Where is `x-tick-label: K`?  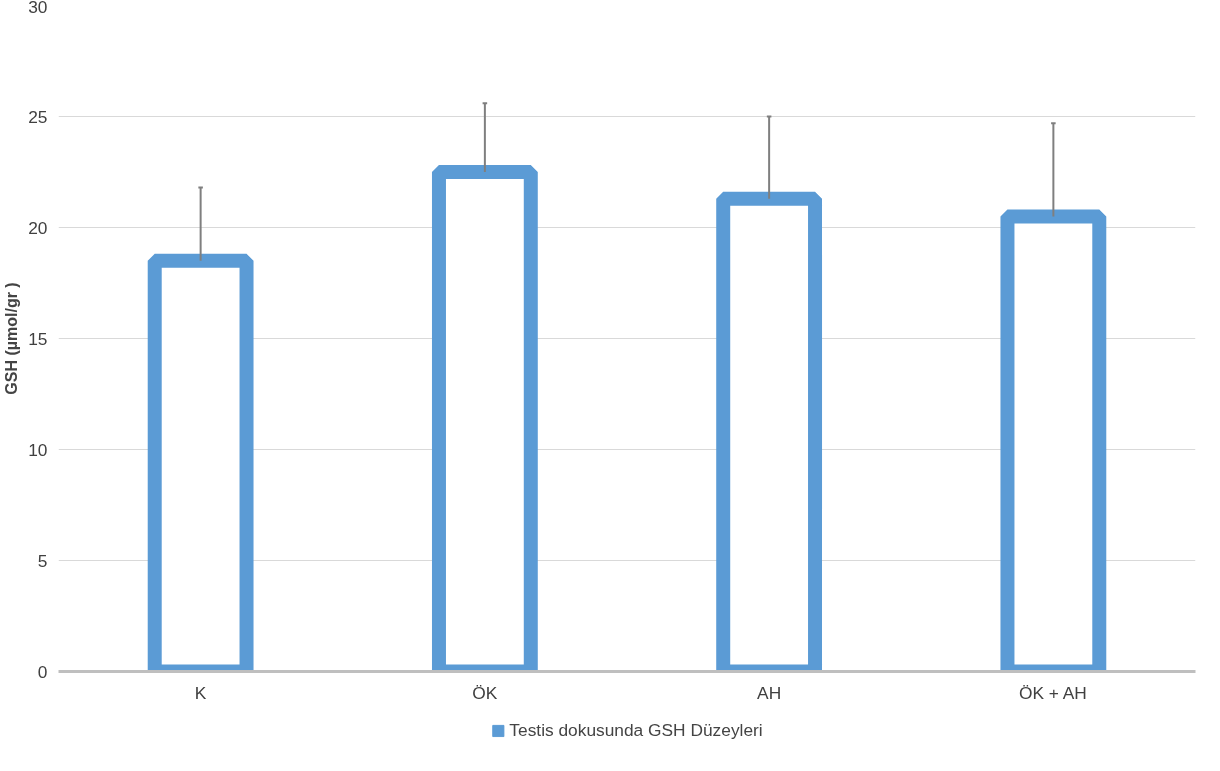
x-tick-label: K is located at coordinates (200, 692).